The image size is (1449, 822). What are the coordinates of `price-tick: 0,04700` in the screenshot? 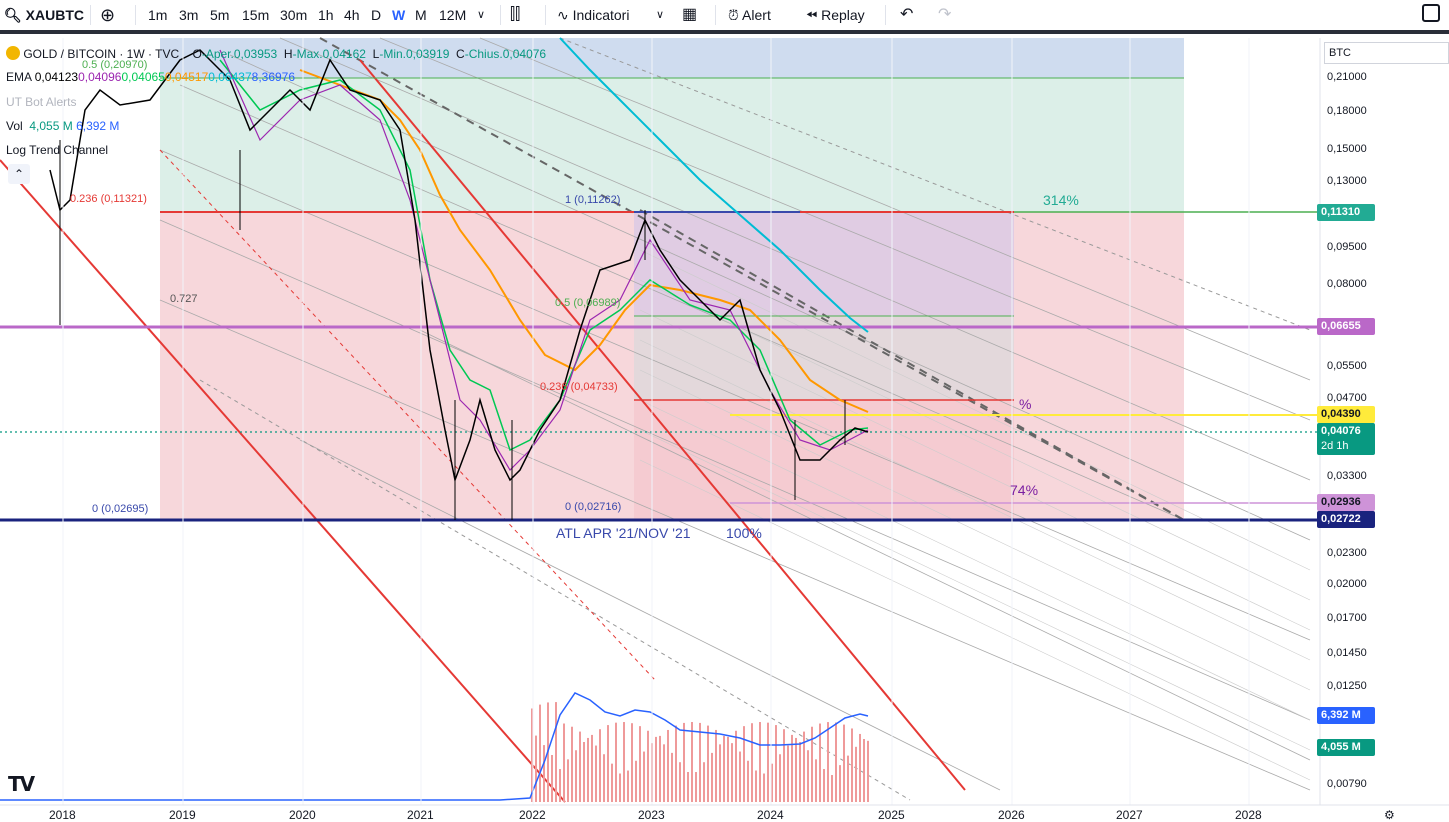 It's located at (1347, 398).